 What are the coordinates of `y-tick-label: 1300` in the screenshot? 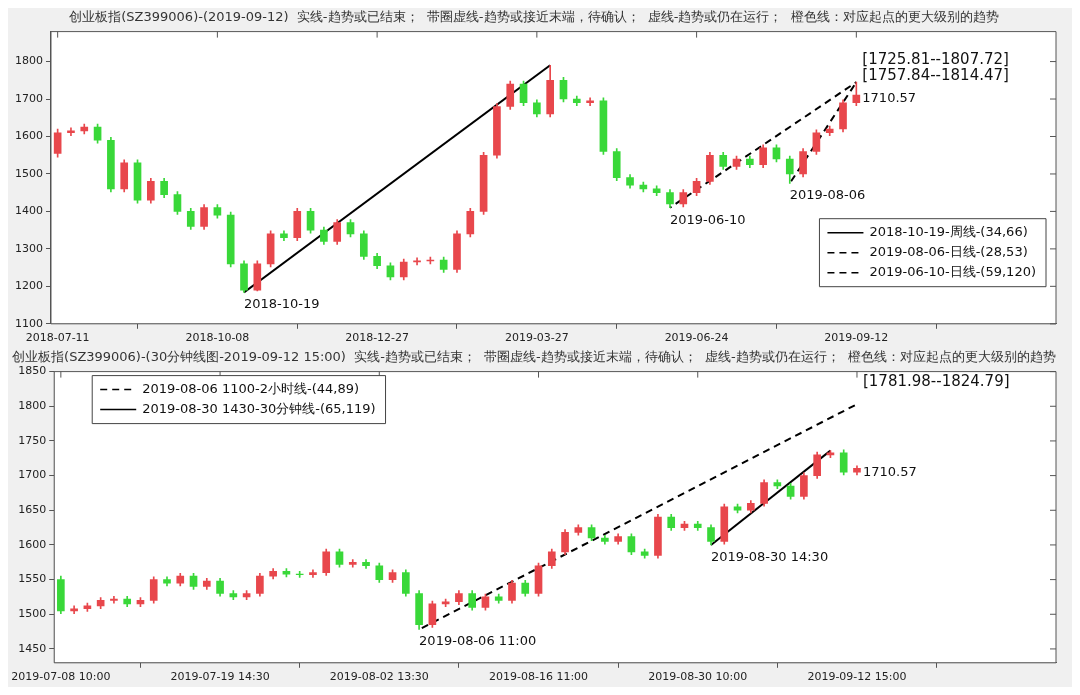 It's located at (28, 248).